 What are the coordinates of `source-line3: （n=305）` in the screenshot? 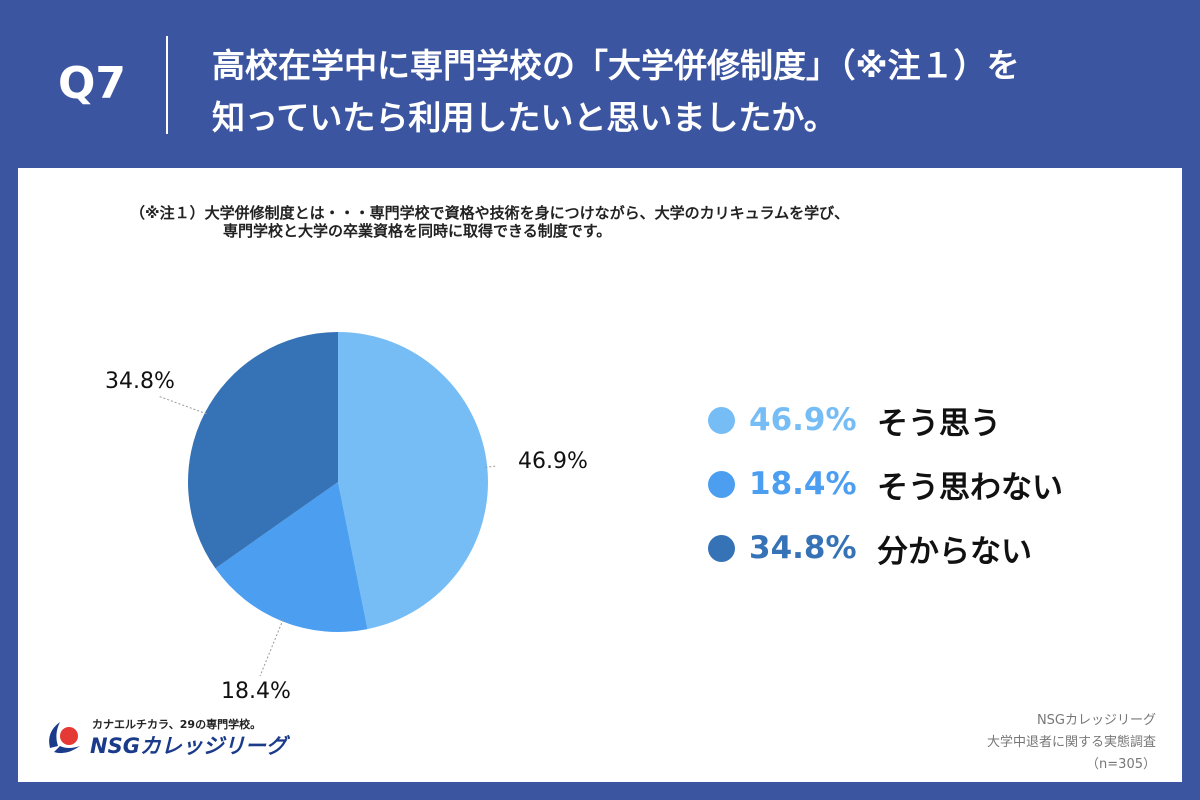 It's located at (1121, 764).